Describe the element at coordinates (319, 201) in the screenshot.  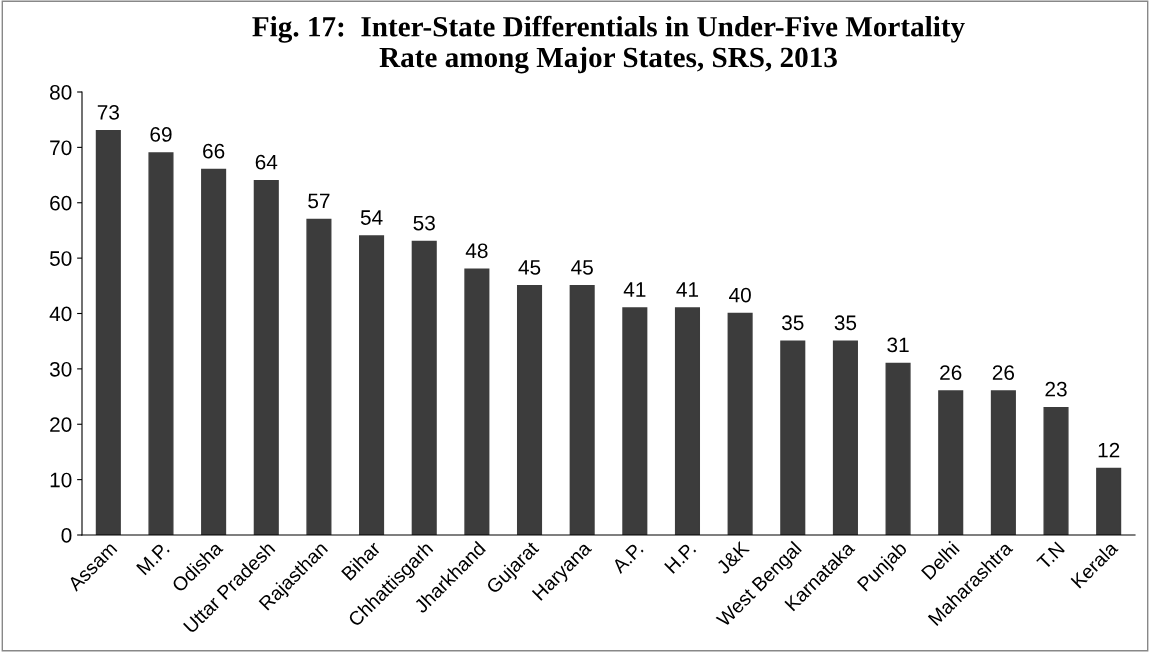
I see `data-label: 57` at that location.